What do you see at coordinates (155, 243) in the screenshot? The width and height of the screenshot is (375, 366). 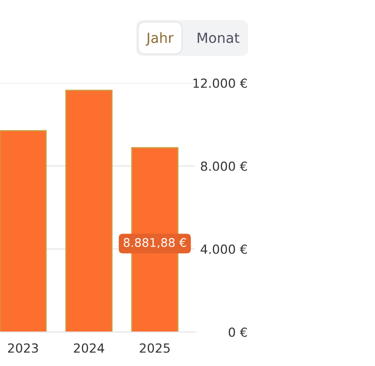 I see `data-label: 8.881,88 €` at bounding box center [155, 243].